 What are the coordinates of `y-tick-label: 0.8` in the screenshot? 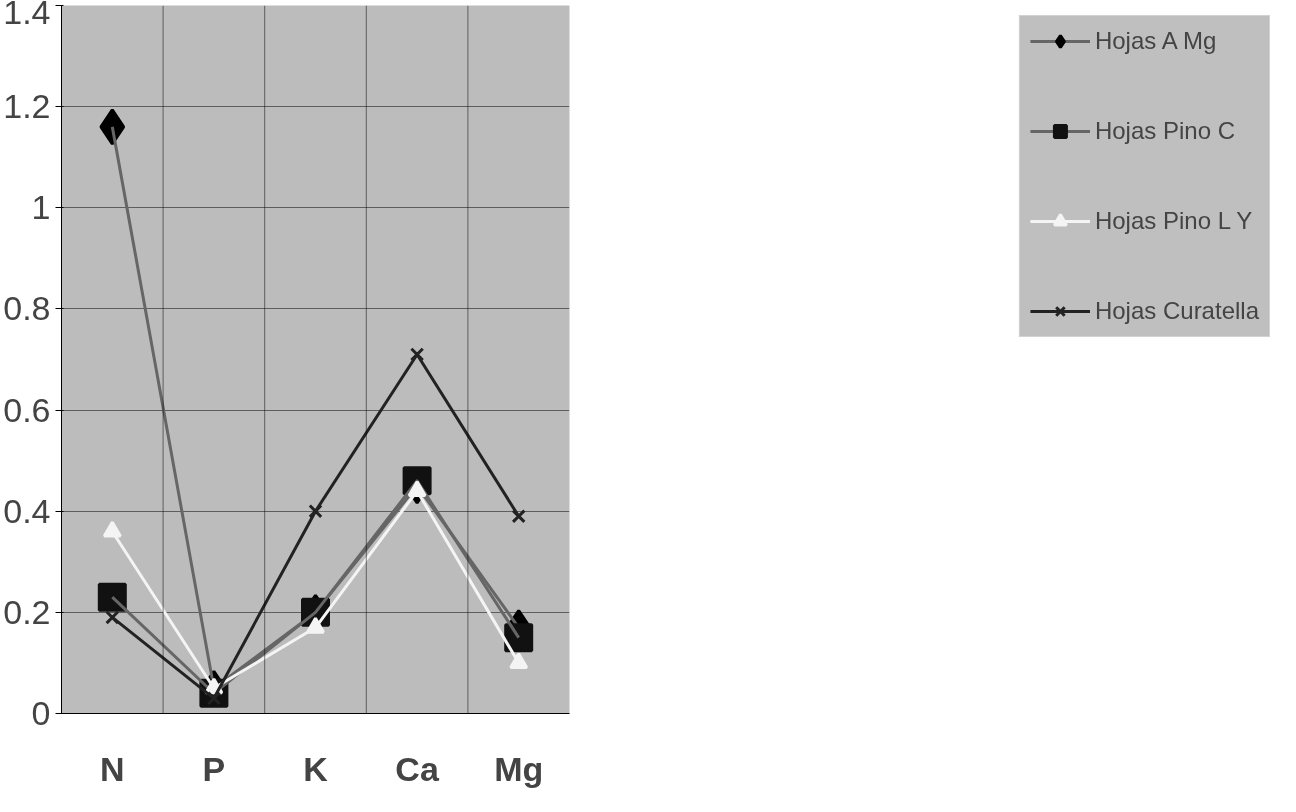 It's located at (27, 308).